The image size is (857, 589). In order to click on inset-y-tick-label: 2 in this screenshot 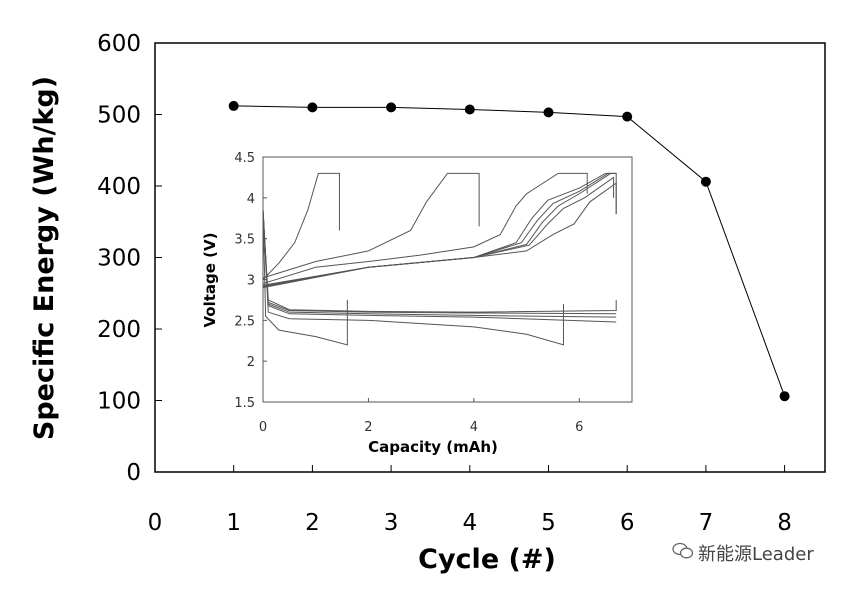, I will do `click(251, 362)`.